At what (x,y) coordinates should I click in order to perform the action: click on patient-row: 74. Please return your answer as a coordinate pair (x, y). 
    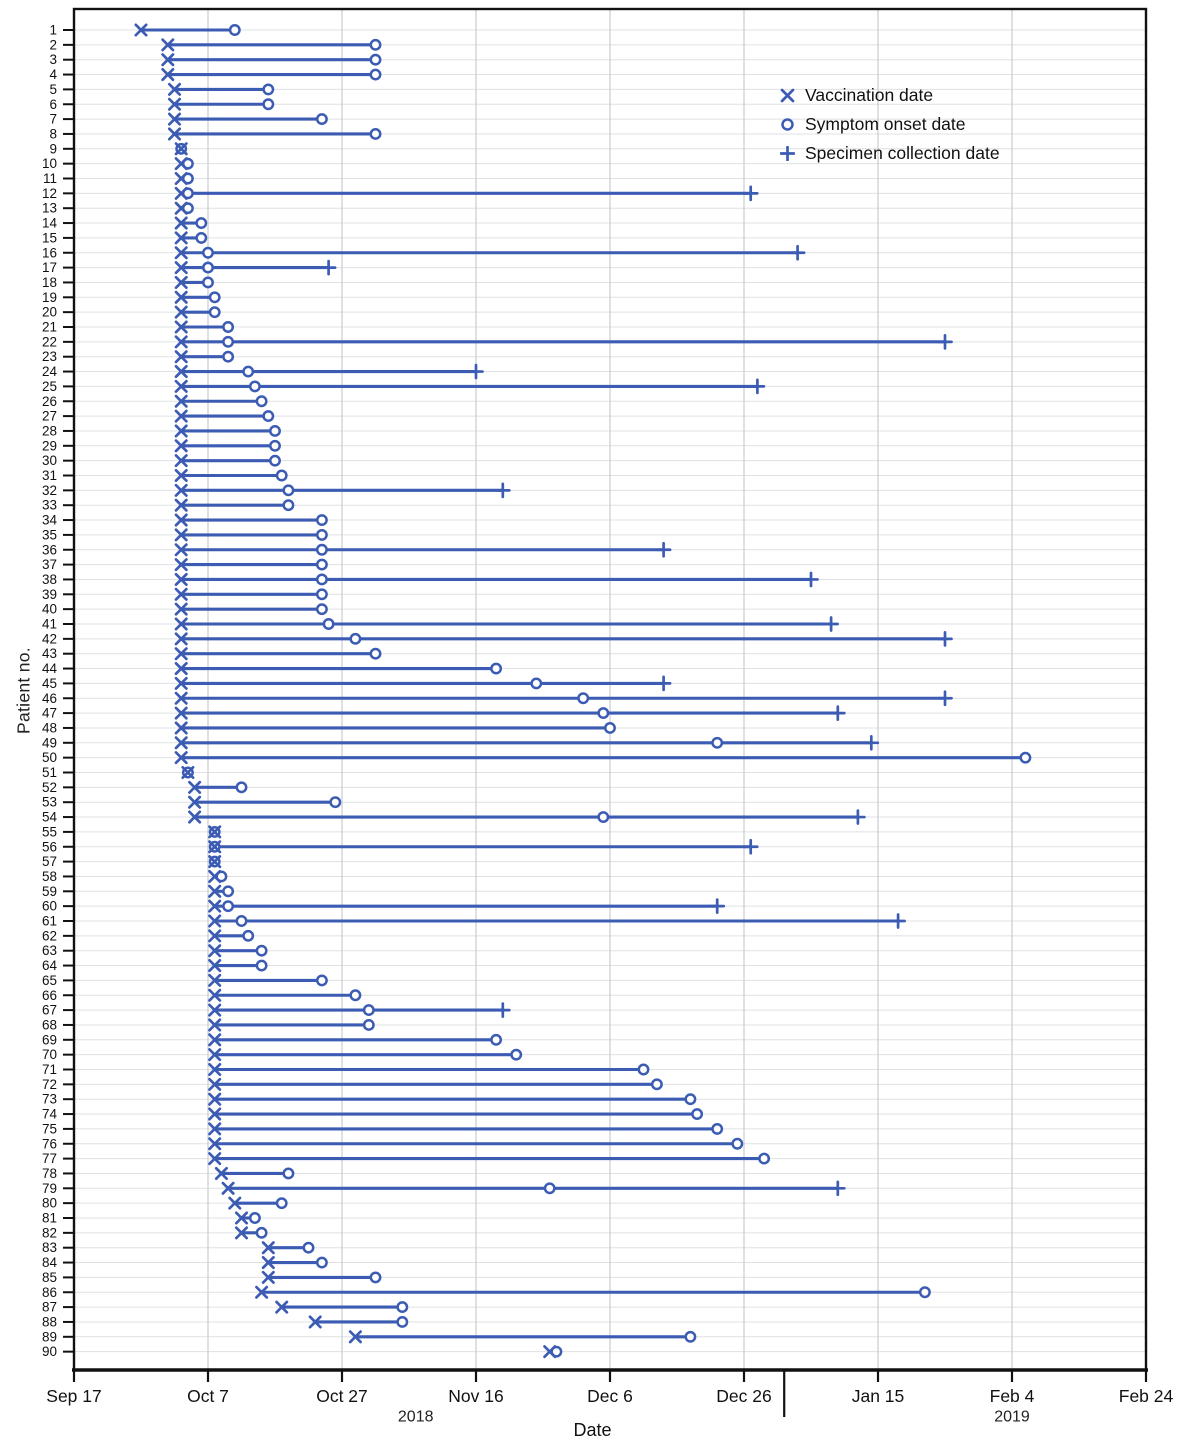
    Looking at the image, I should click on (373, 1114).